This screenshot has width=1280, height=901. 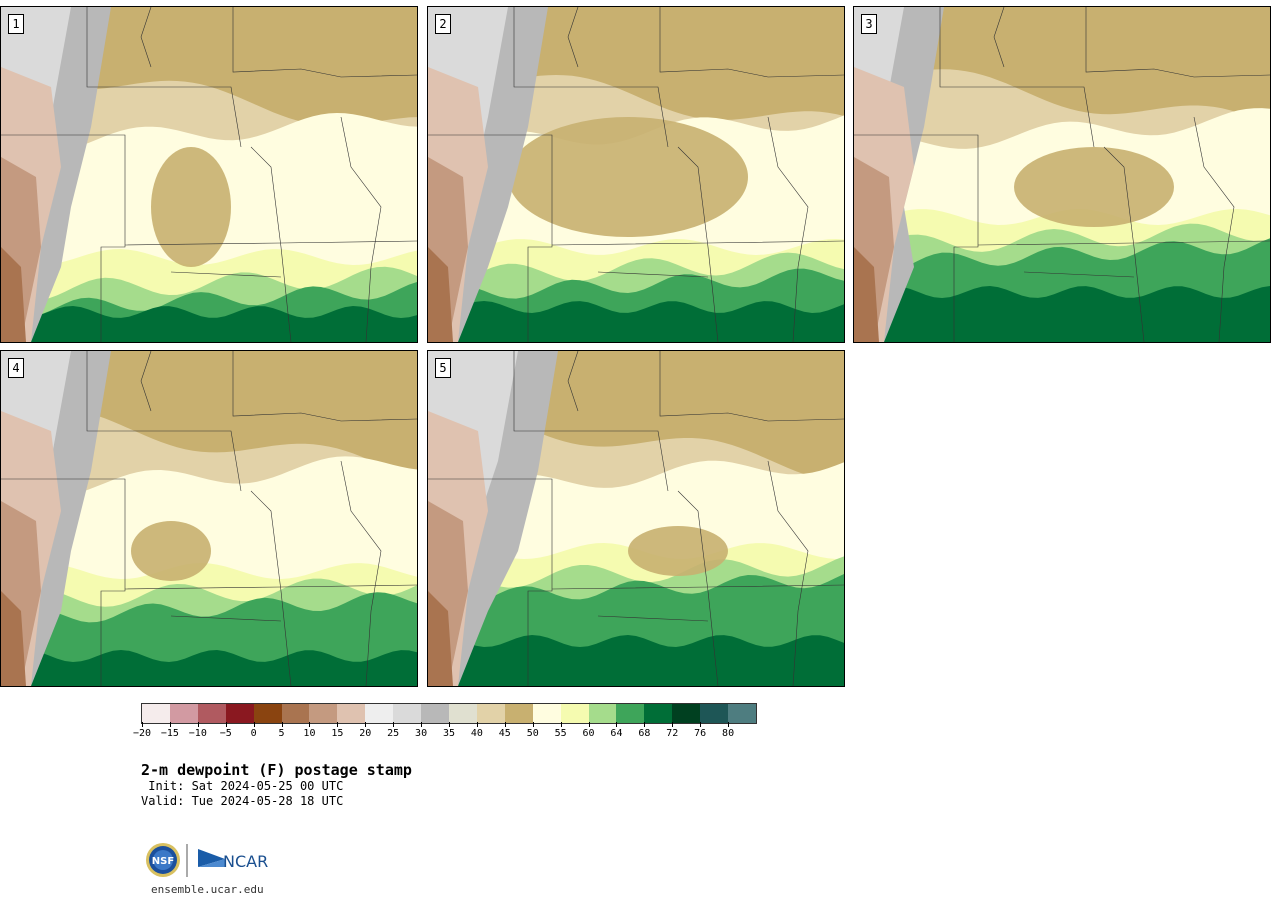 I want to click on panel-label: 2, so click(x=443, y=24).